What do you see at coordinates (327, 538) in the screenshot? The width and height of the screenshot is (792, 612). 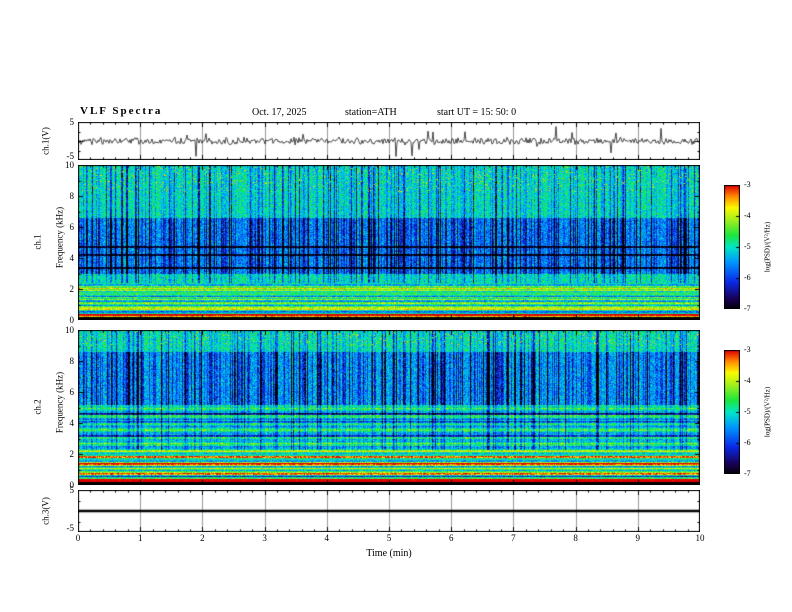 I see `x-tick-label: 4` at bounding box center [327, 538].